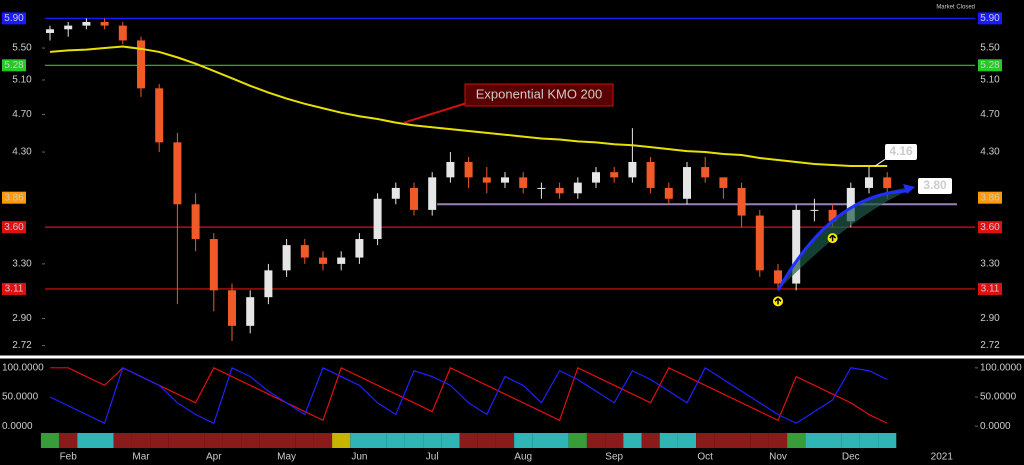 The width and height of the screenshot is (1024, 465). What do you see at coordinates (141, 457) in the screenshot?
I see `x-tick-label: Mar` at bounding box center [141, 457].